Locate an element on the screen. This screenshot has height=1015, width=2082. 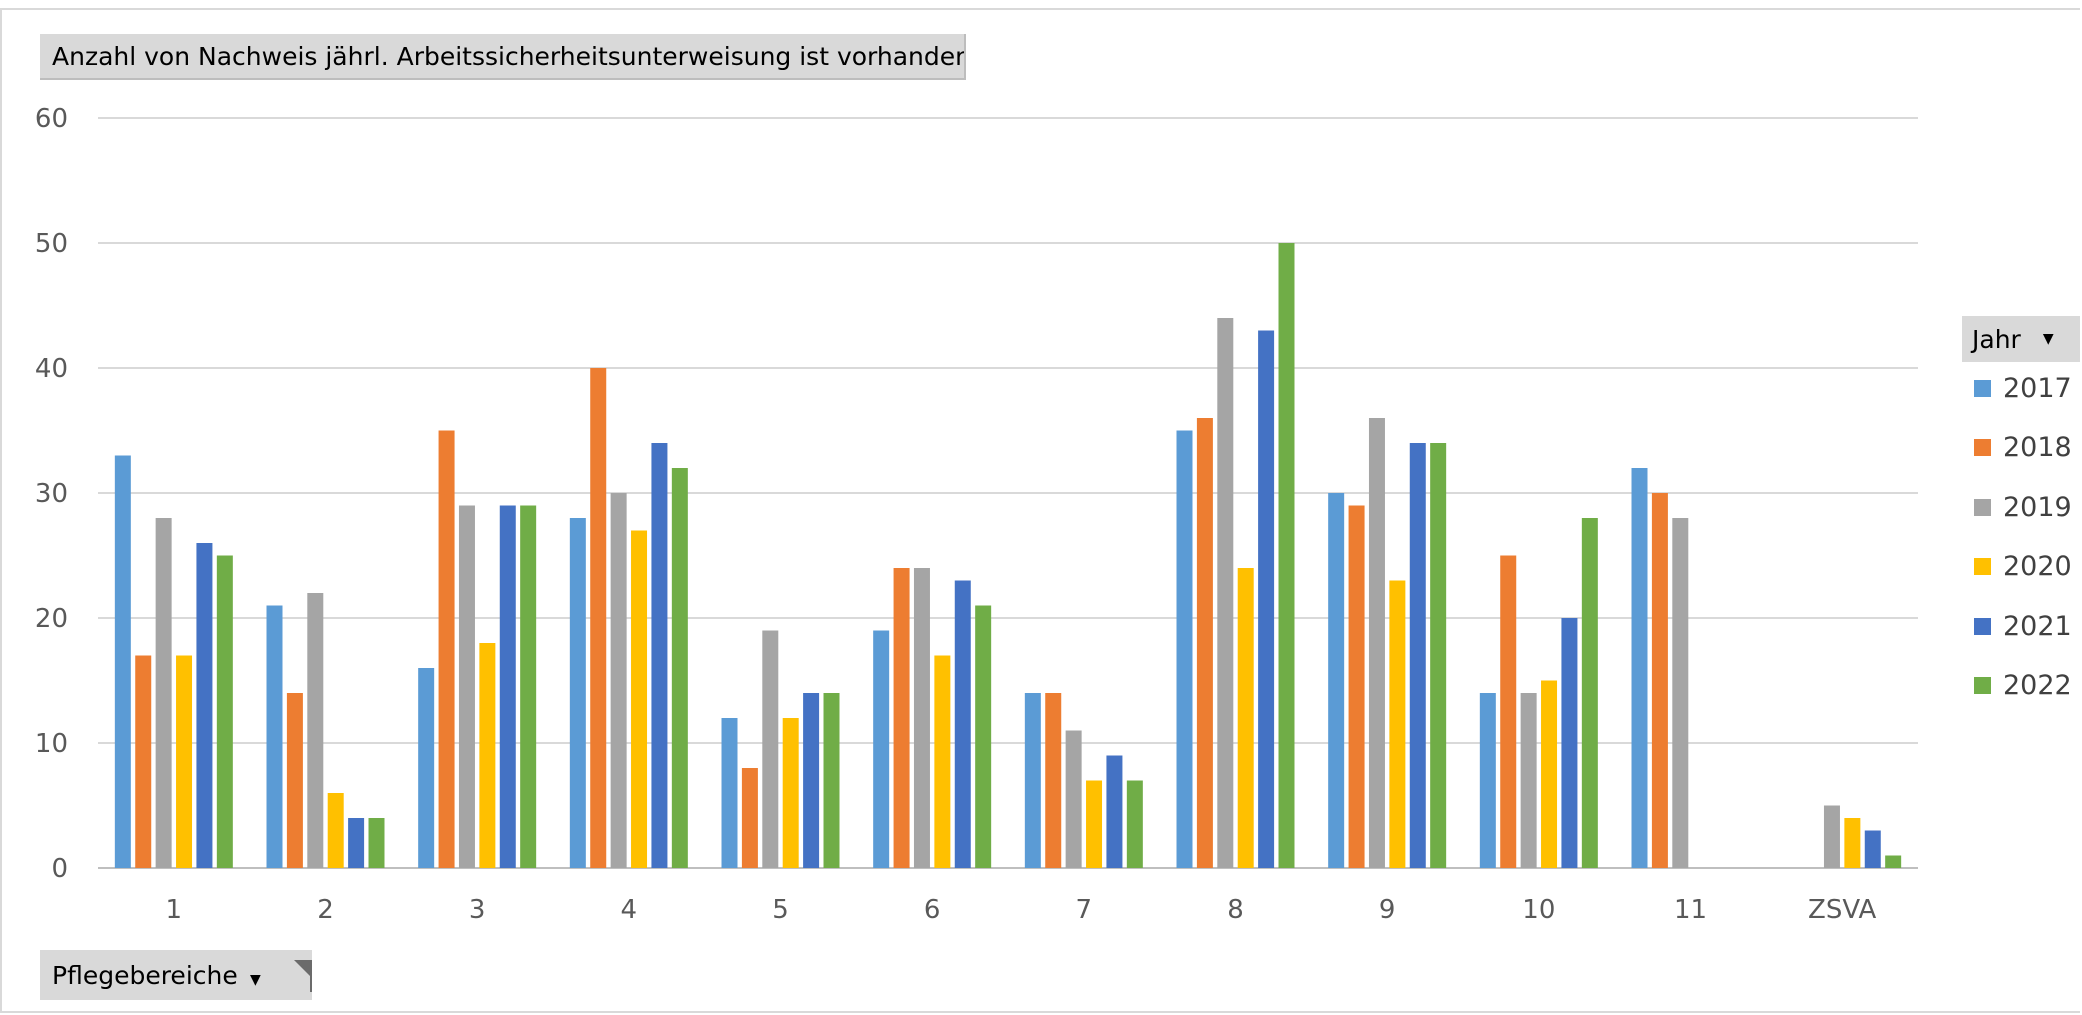
legend-label: 2019 is located at coordinates (2037, 507).